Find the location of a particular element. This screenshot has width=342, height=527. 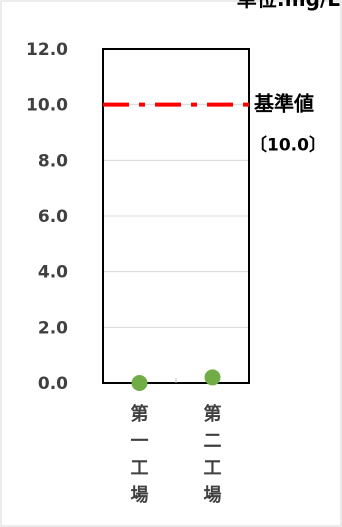

y-tick-label: 8.0 is located at coordinates (53, 161).